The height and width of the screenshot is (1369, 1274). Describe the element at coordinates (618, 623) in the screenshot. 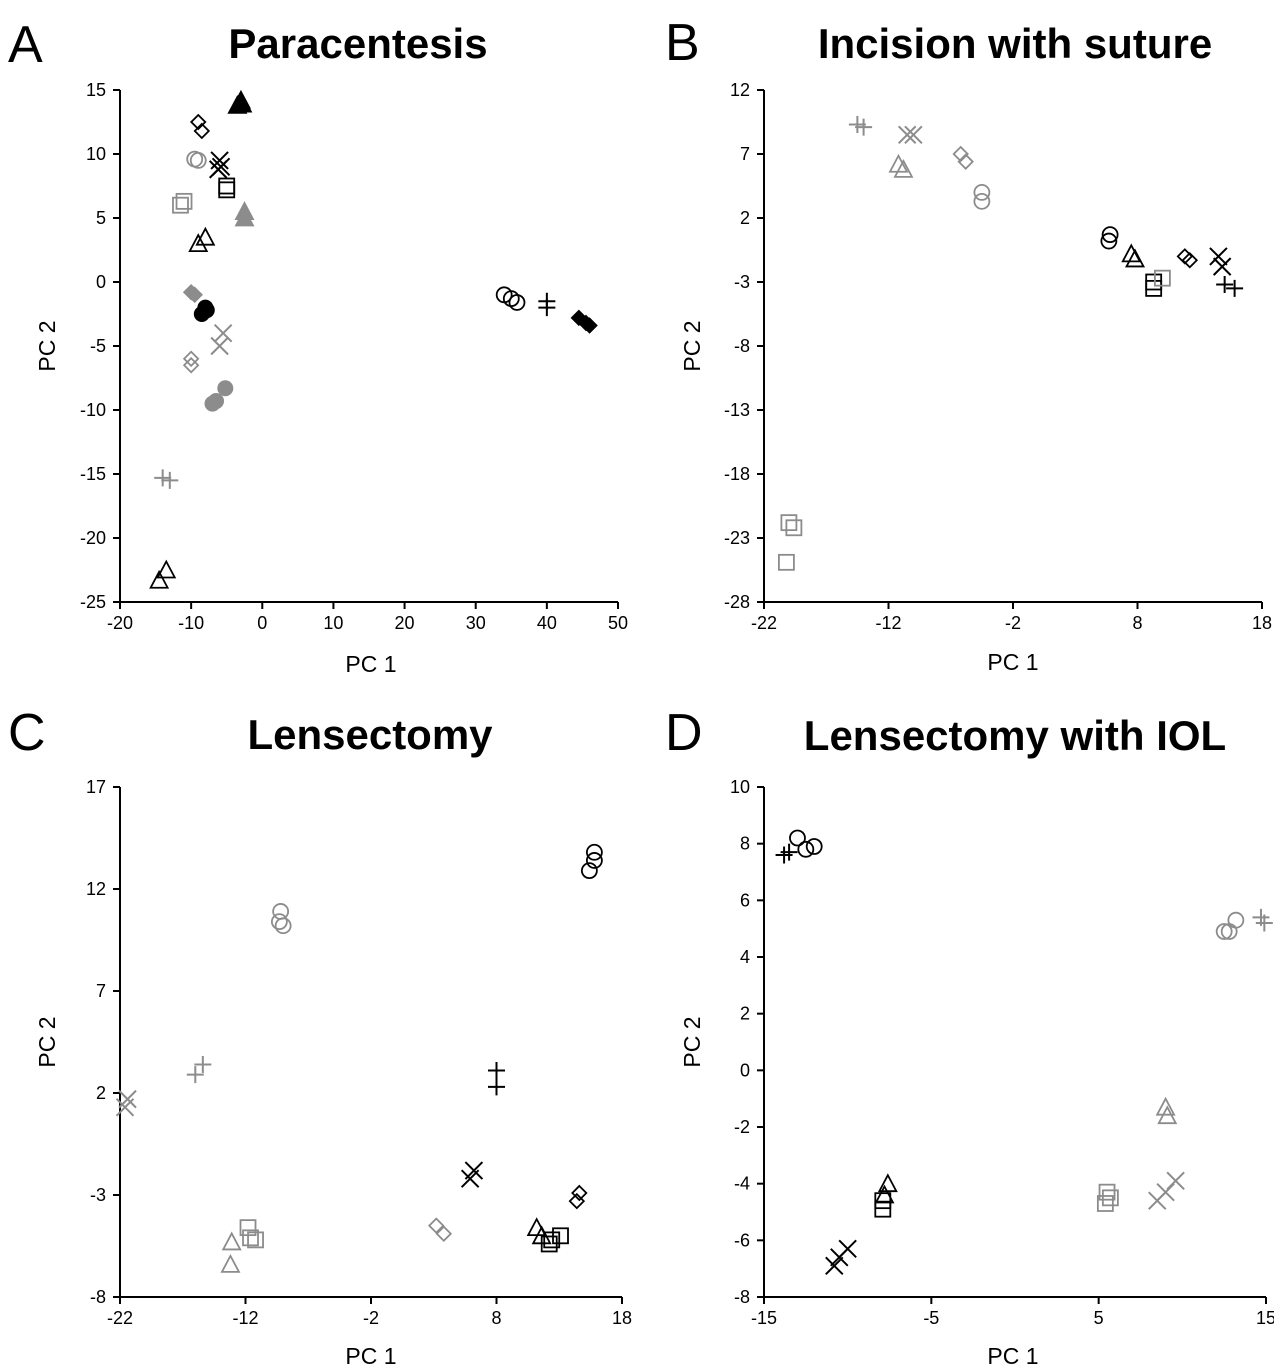

I see `x-tick-label: 50` at that location.